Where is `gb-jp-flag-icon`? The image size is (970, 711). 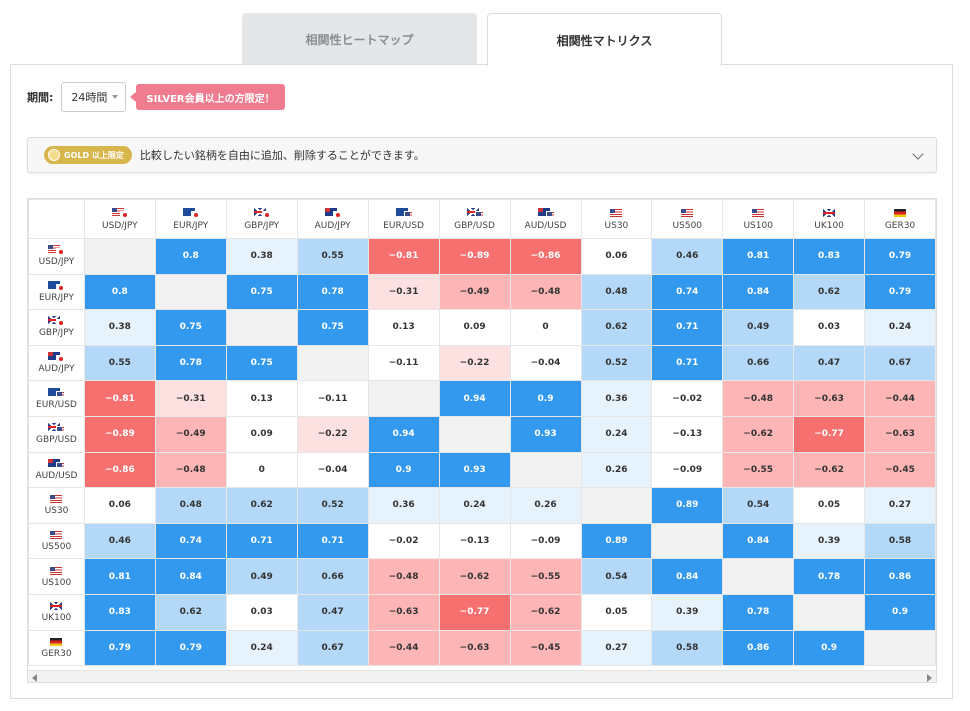 gb-jp-flag-icon is located at coordinates (262, 212).